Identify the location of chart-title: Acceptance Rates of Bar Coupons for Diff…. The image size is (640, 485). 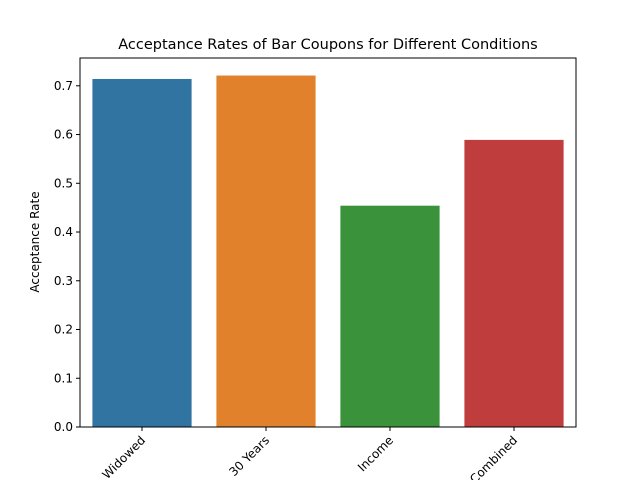
(327, 45).